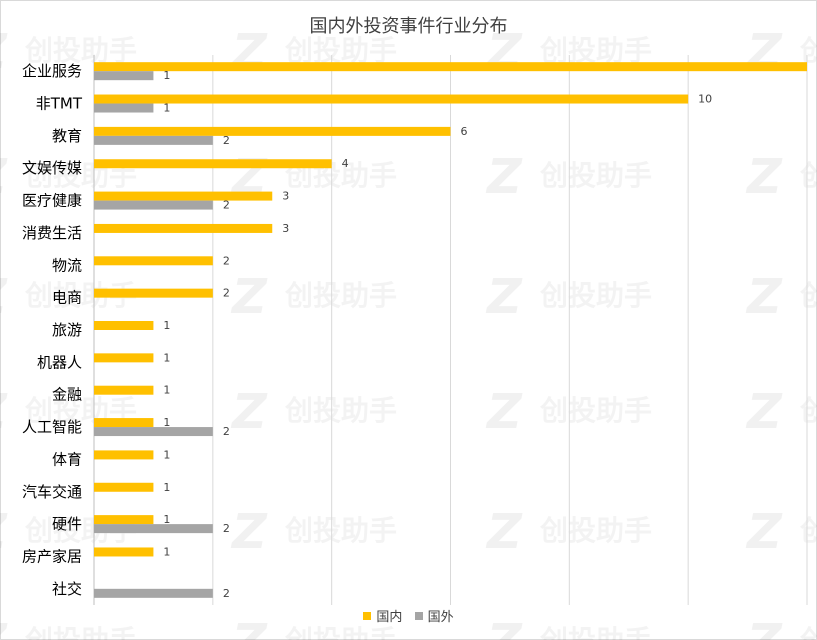  What do you see at coordinates (408, 26) in the screenshot?
I see `chart-title: 国内外投资事件行业分布` at bounding box center [408, 26].